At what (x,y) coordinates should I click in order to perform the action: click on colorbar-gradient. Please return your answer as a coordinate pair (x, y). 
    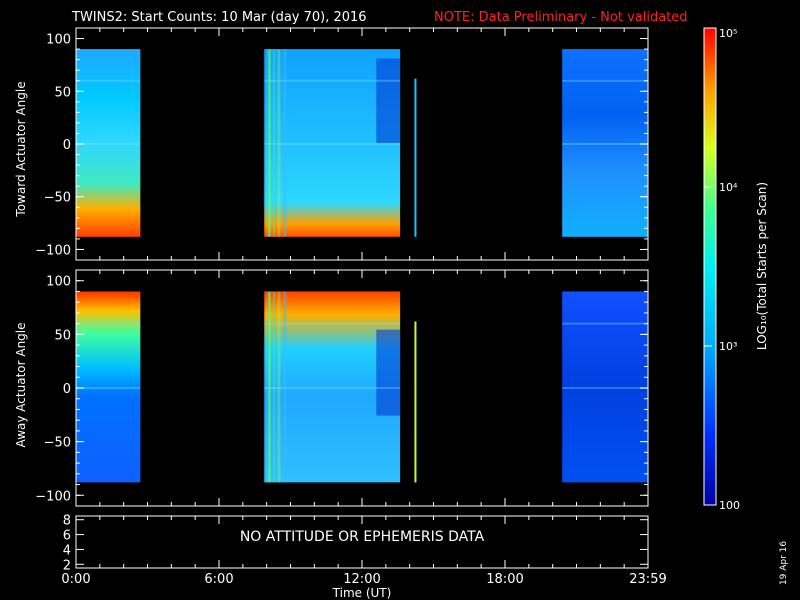
    Looking at the image, I should click on (710, 266).